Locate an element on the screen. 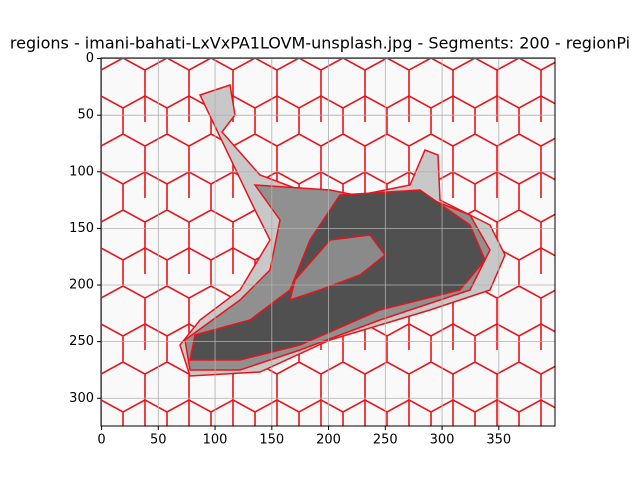  x-tick-label: 350 is located at coordinates (498, 440).